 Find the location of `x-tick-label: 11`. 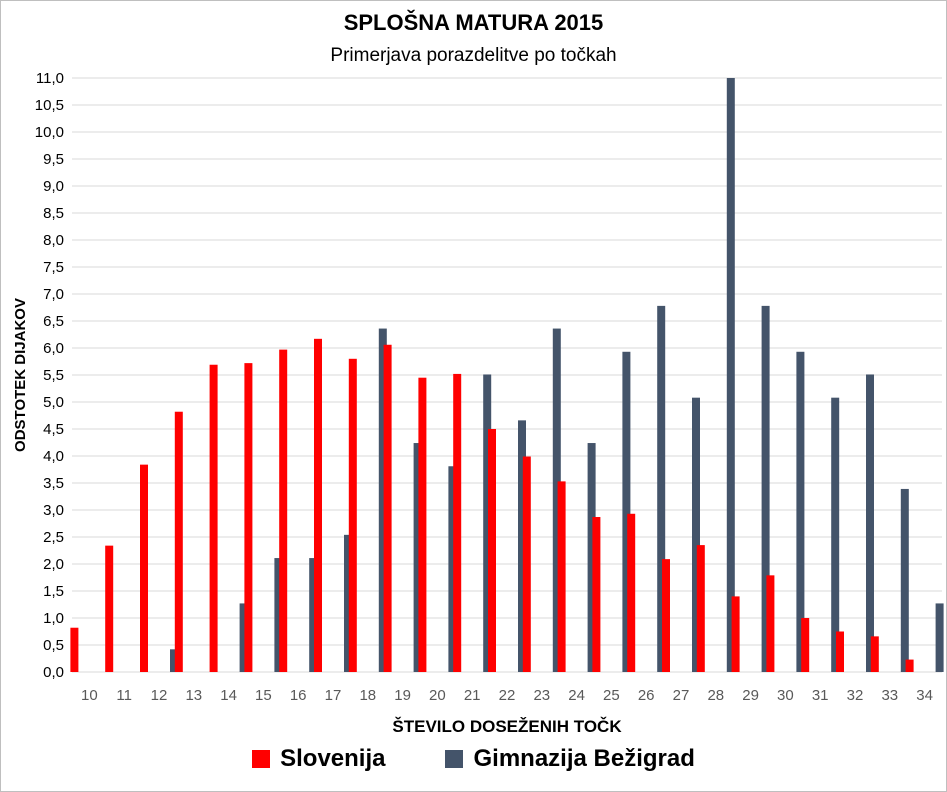

x-tick-label: 11 is located at coordinates (124, 695).